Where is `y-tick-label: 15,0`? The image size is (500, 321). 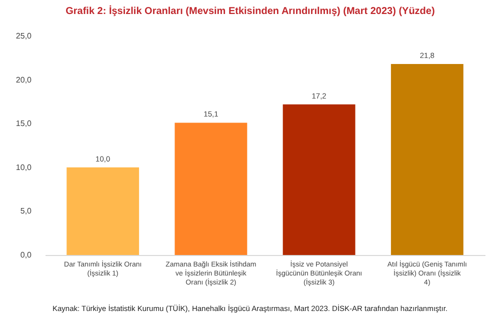
y-tick-label: 15,0 is located at coordinates (24, 123).